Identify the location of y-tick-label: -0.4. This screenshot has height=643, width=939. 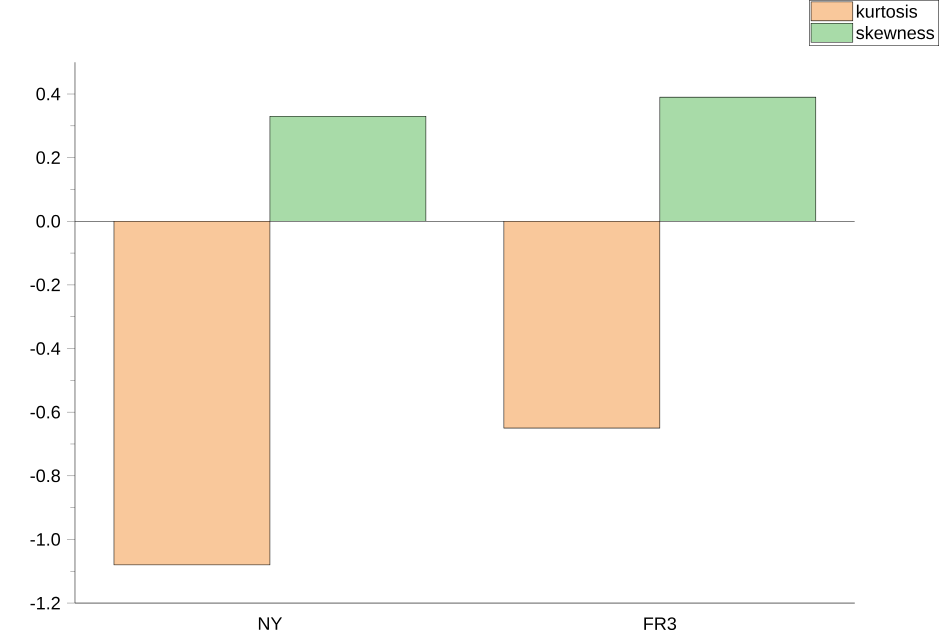
(45, 348).